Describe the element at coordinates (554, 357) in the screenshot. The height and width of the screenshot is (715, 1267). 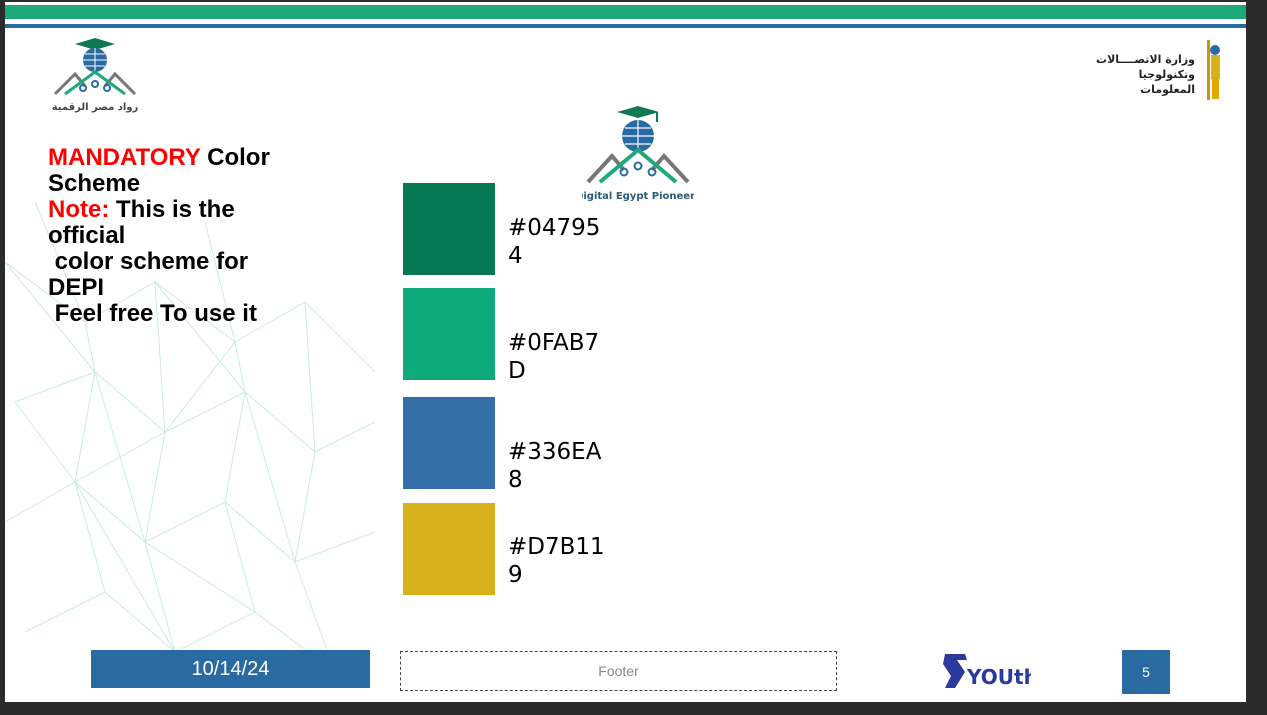
I see `hex-code-2: #0FAB7 D` at that location.